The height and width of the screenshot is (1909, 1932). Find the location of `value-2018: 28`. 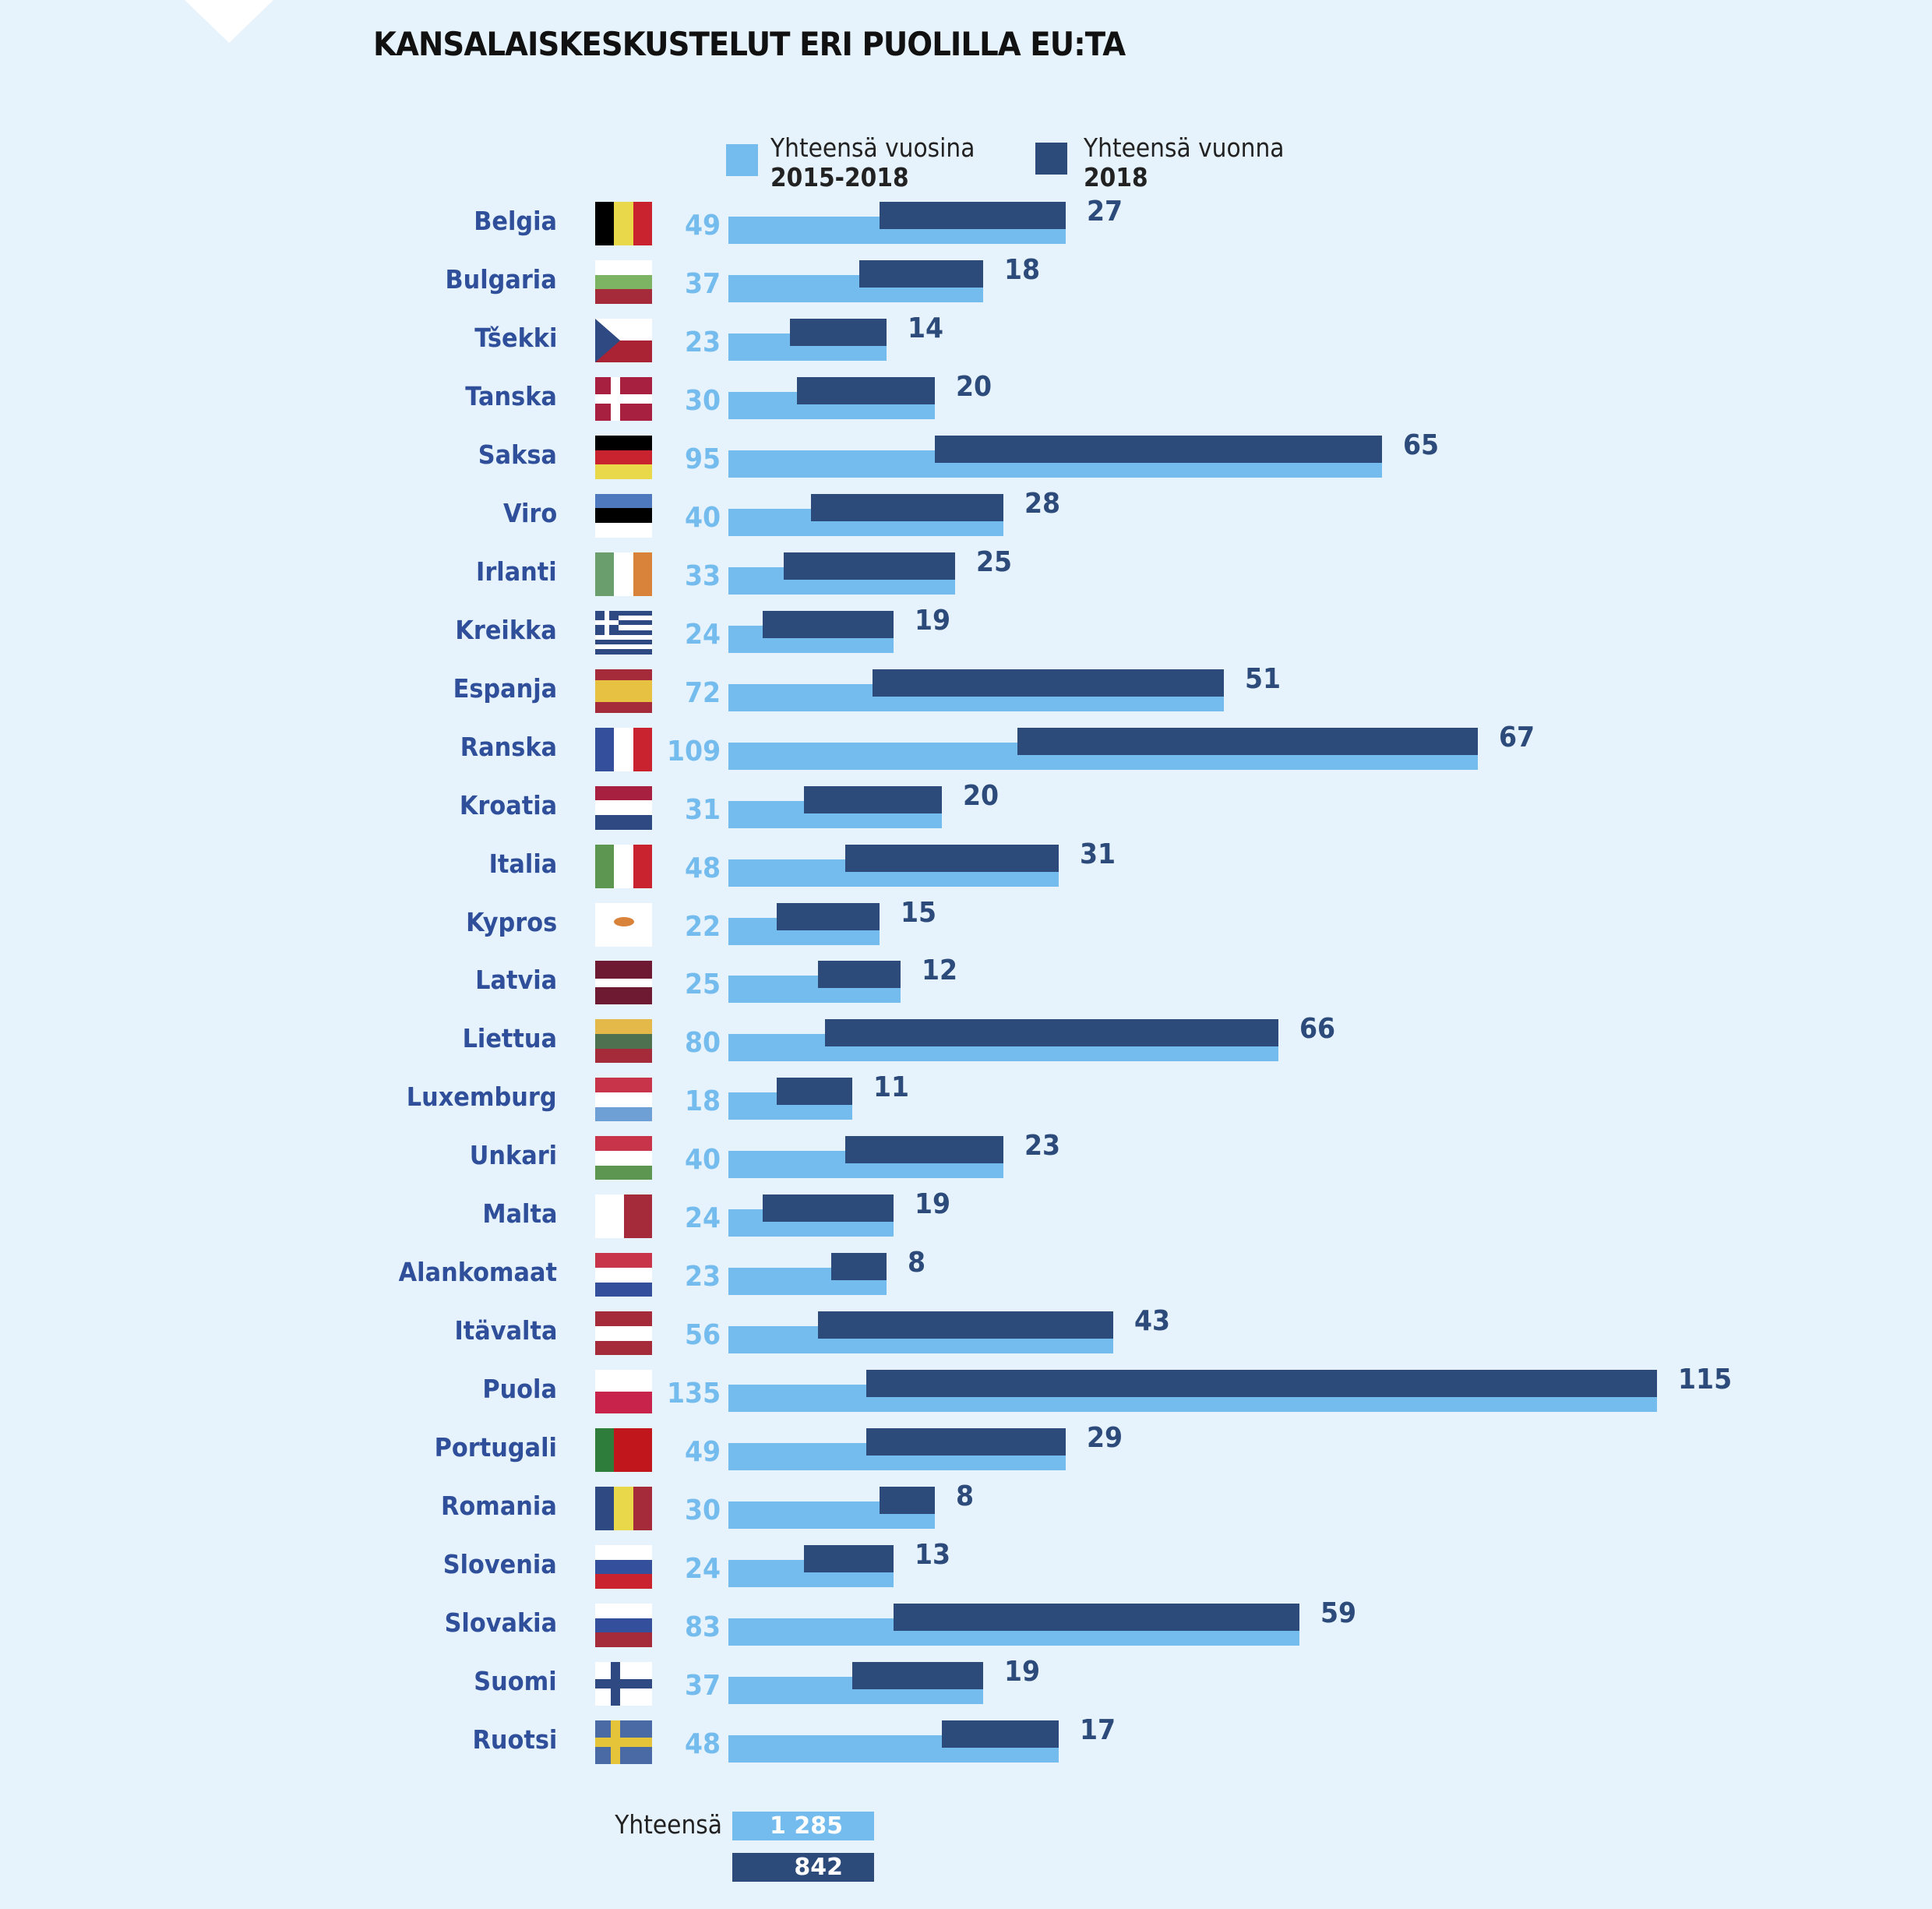

value-2018: 28 is located at coordinates (1042, 503).